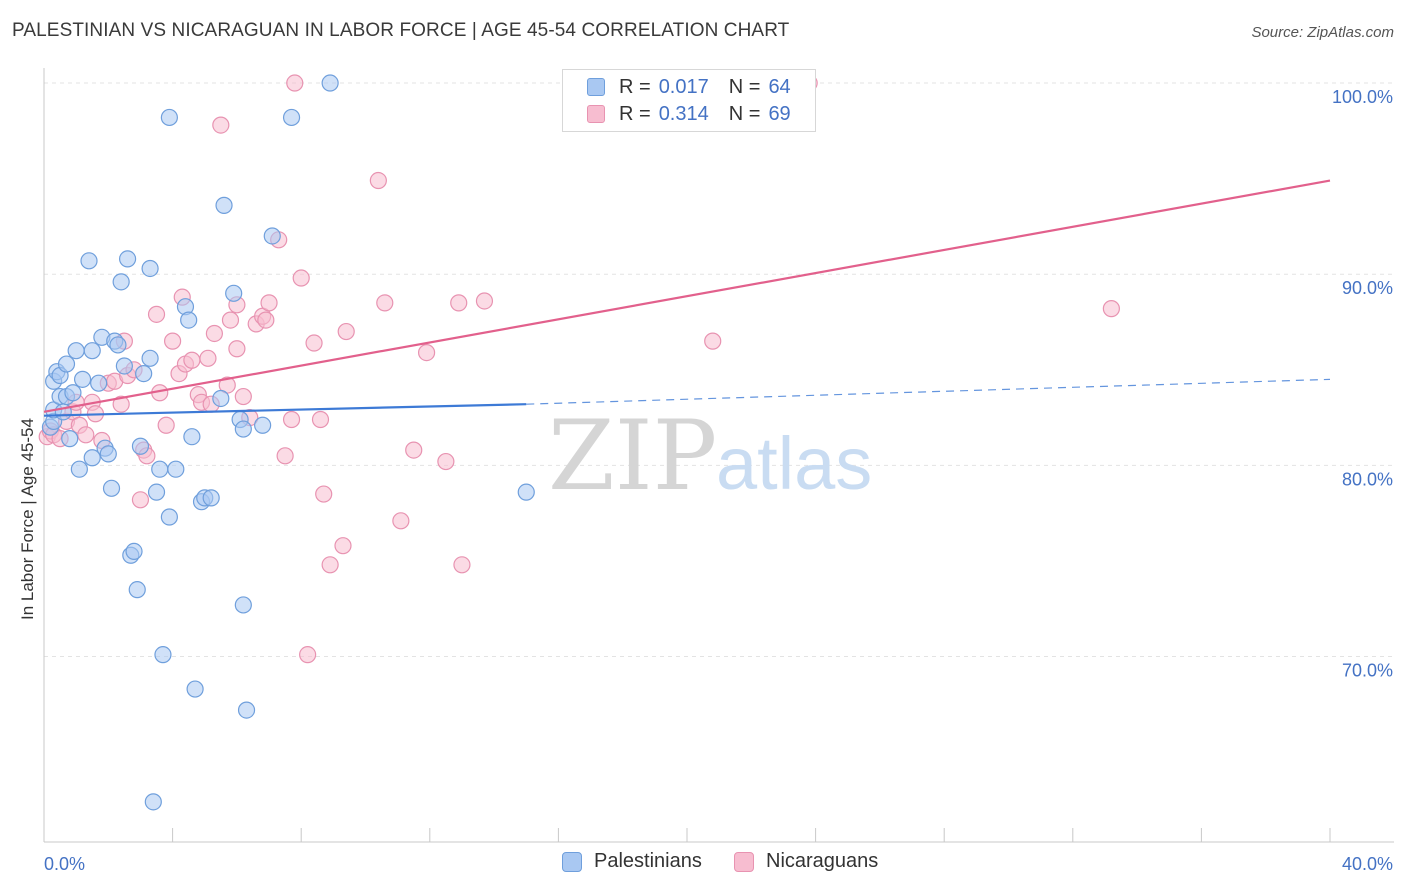  Describe the element at coordinates (744, 86) in the screenshot. I see `palestinians-n-label: N =` at that location.